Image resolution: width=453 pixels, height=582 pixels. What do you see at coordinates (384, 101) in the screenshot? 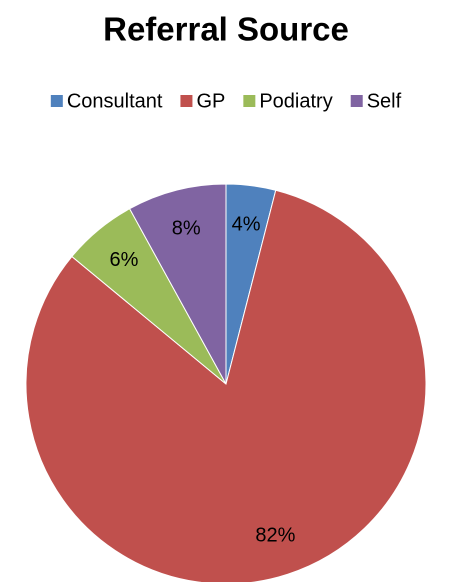
I see `legend-label: Self` at bounding box center [384, 101].